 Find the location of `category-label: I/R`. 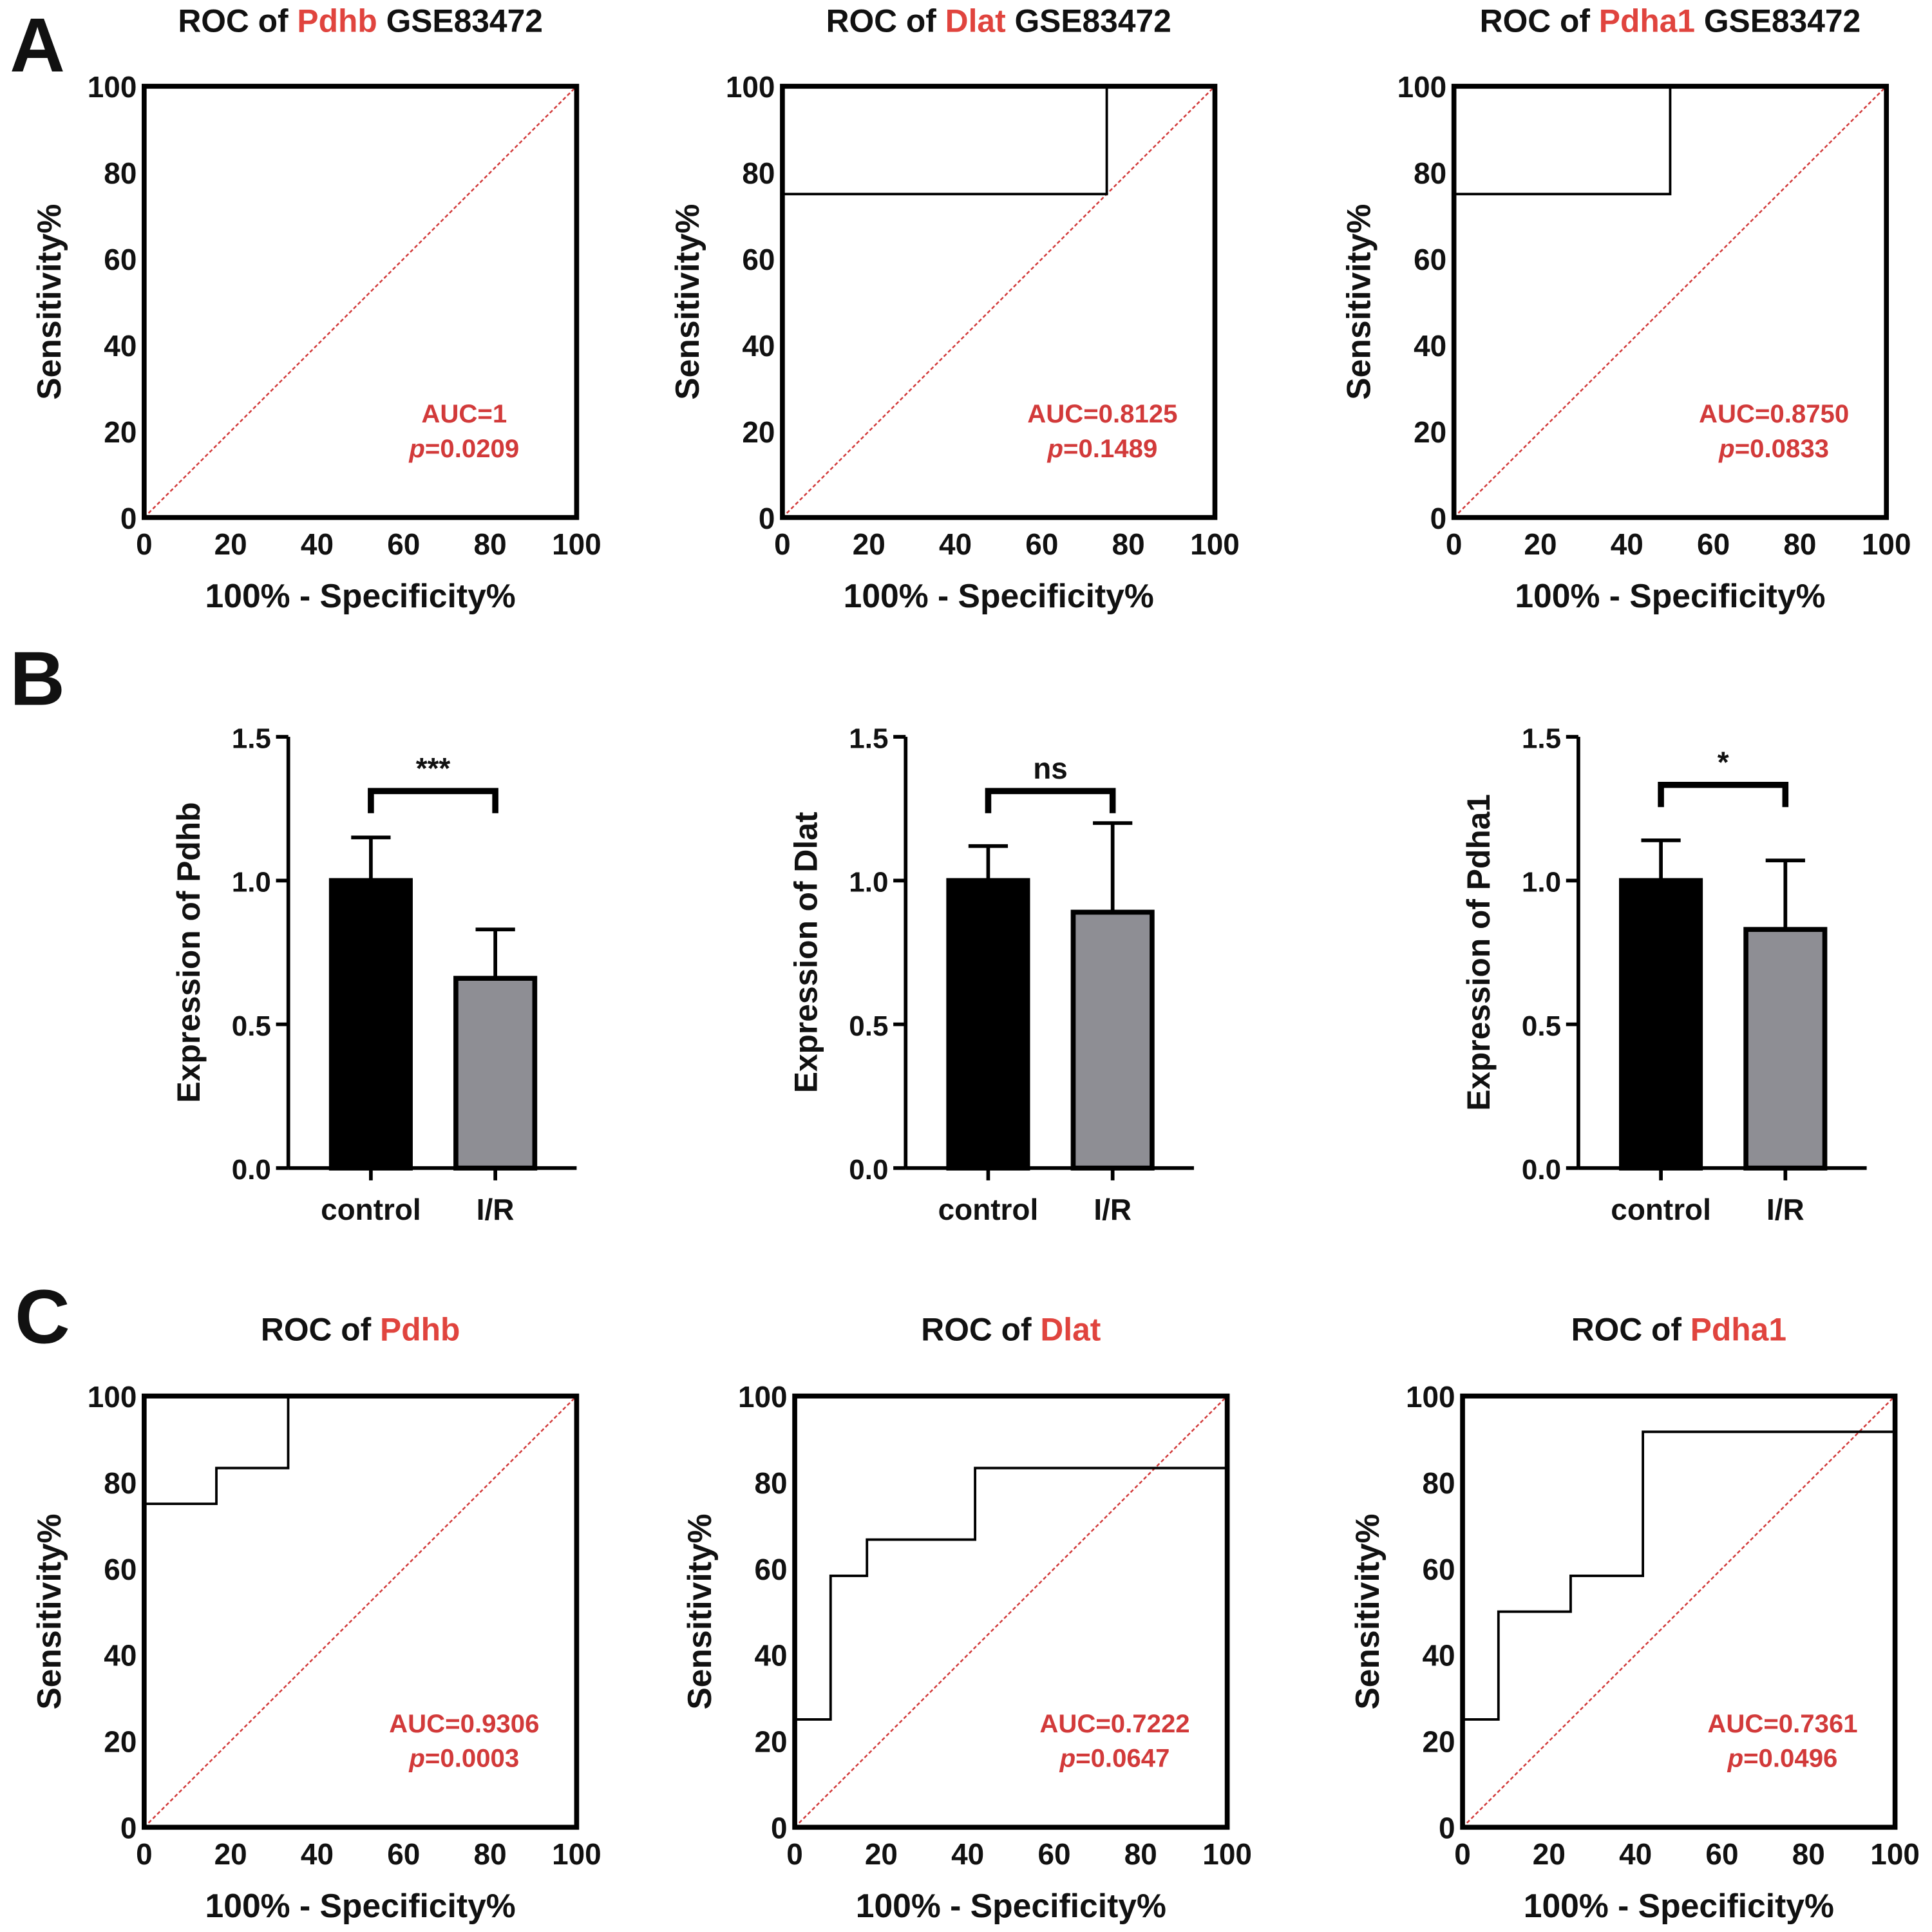

category-label: I/R is located at coordinates (1785, 1209).